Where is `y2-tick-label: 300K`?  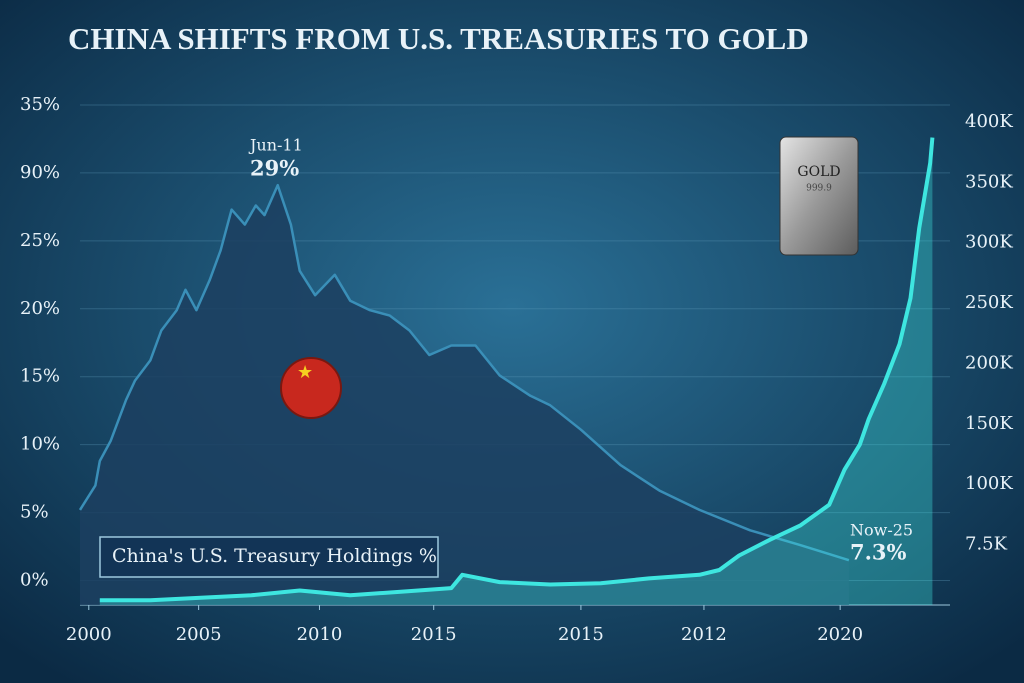 y2-tick-label: 300K is located at coordinates (989, 242).